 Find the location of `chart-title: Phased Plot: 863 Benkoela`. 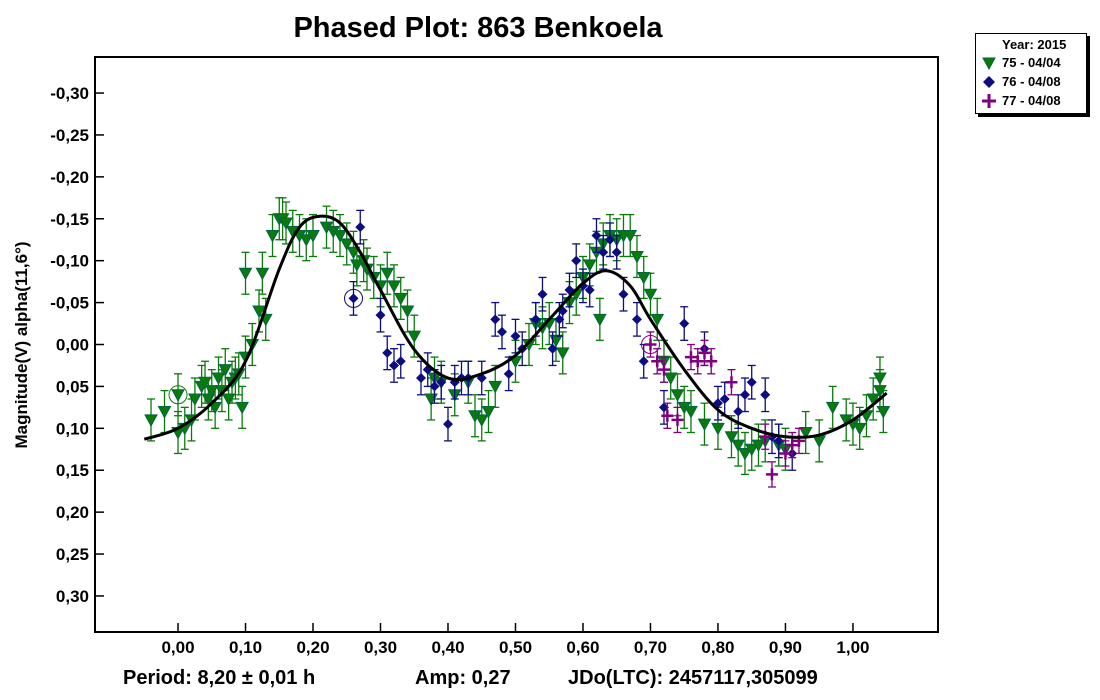

chart-title: Phased Plot: 863 Benkoela is located at coordinates (478, 28).